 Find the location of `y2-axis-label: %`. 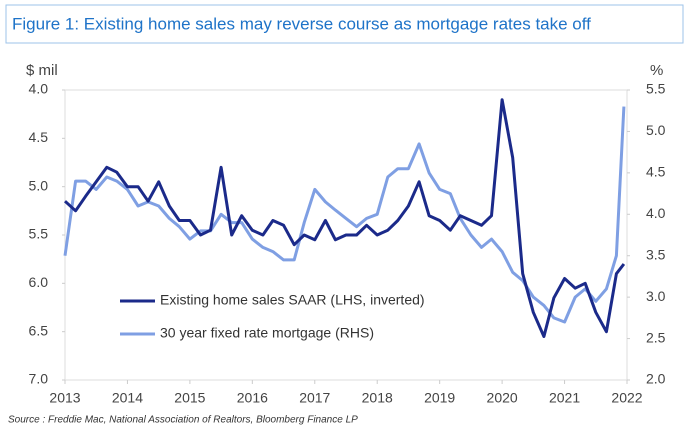

y2-axis-label: % is located at coordinates (656, 70).